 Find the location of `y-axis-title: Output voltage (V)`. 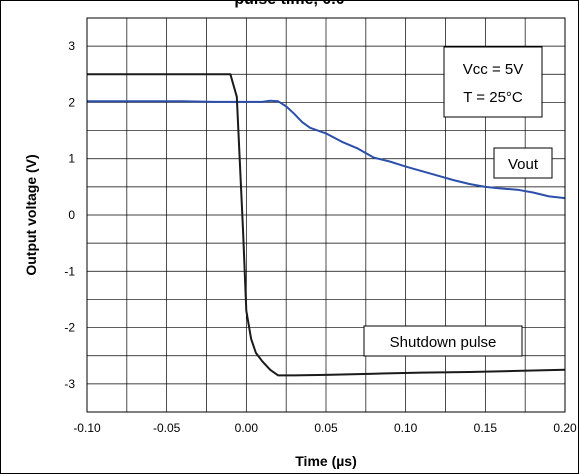

y-axis-title: Output voltage (V) is located at coordinates (31, 214).